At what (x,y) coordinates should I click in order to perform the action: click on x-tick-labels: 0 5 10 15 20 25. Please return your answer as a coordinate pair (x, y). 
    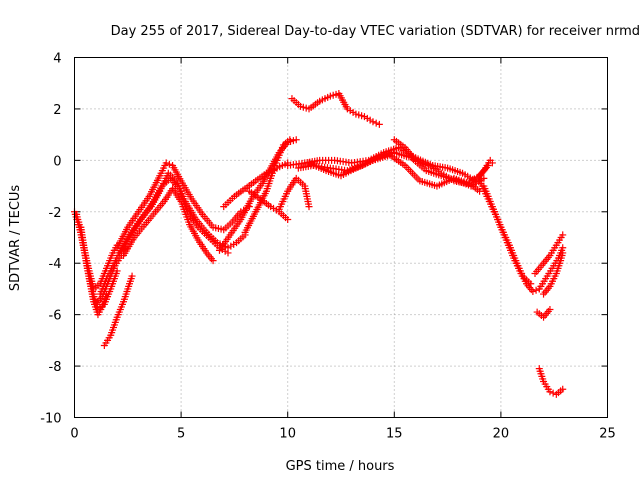
    Looking at the image, I should click on (342, 434).